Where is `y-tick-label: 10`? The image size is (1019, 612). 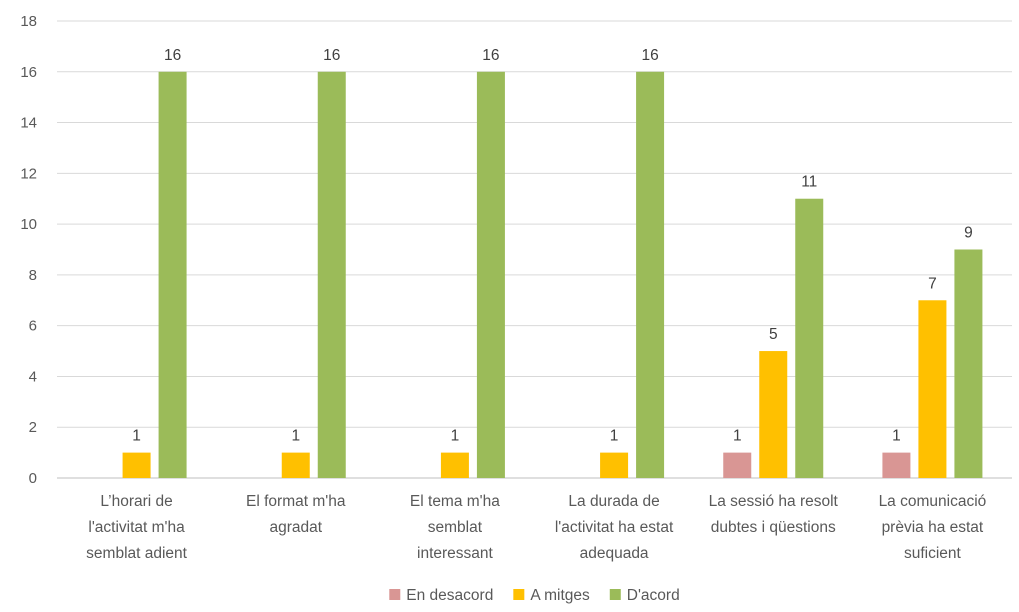 y-tick-label: 10 is located at coordinates (28, 224).